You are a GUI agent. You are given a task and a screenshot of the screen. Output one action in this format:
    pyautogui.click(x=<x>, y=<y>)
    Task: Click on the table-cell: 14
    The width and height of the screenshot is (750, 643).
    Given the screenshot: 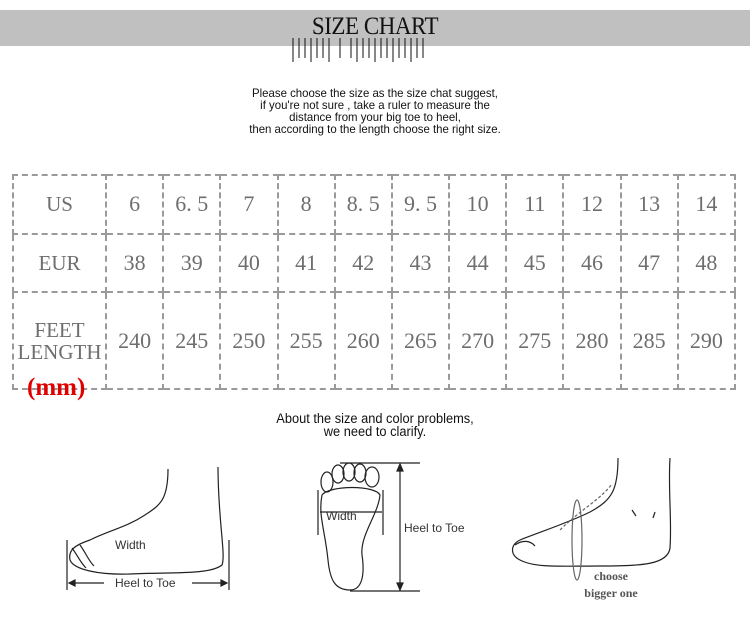 What is the action you would take?
    pyautogui.click(x=706, y=204)
    